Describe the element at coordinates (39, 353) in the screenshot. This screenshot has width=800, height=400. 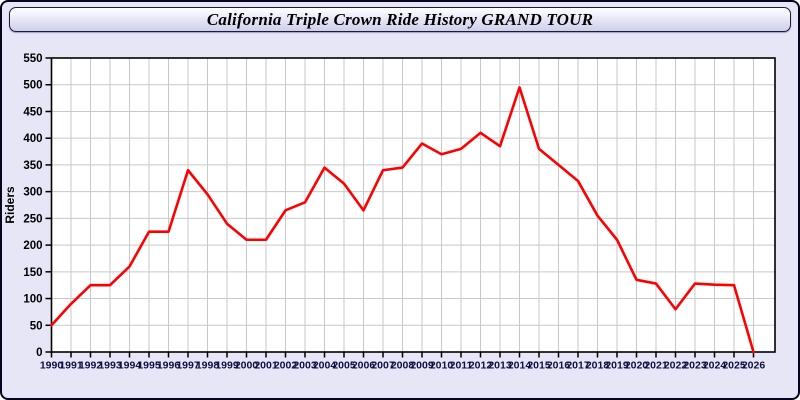
I see `y-axis-tick-label: 0` at that location.